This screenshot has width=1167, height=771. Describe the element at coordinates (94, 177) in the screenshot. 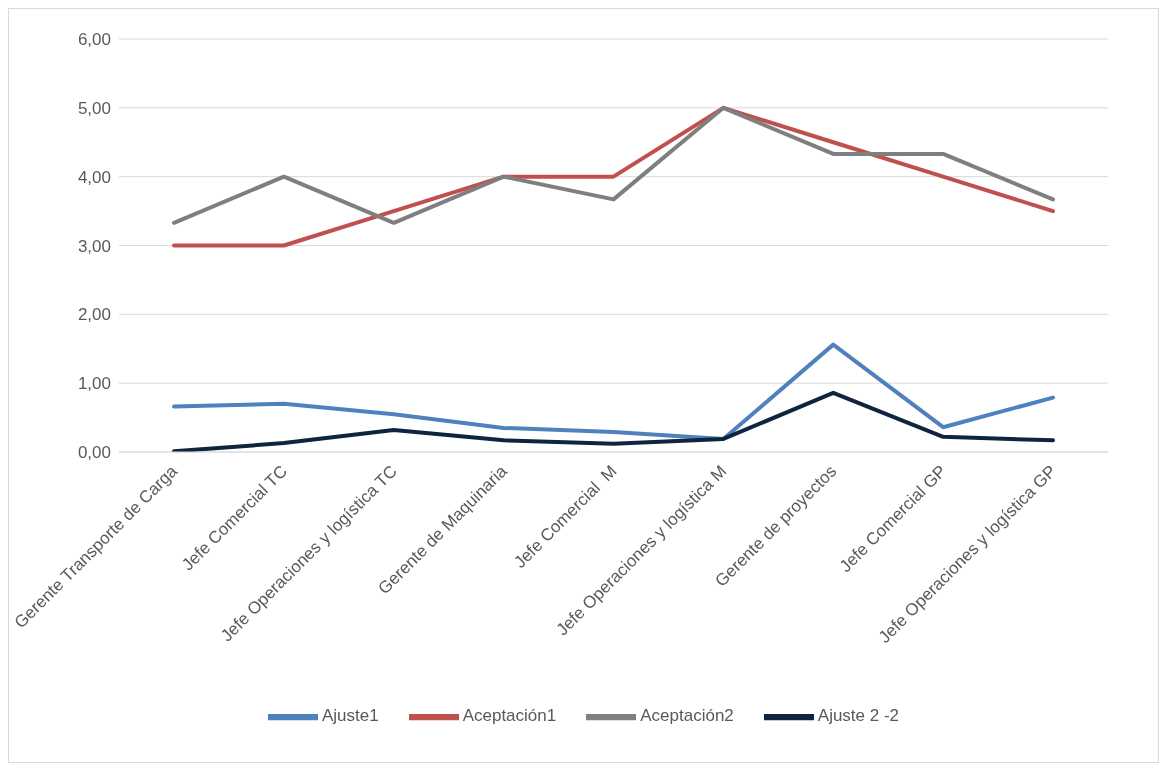

I see `y-tick-label: 4,00` at that location.